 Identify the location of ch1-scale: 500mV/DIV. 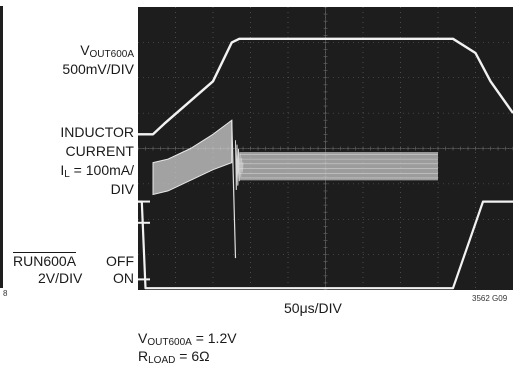
(98, 69).